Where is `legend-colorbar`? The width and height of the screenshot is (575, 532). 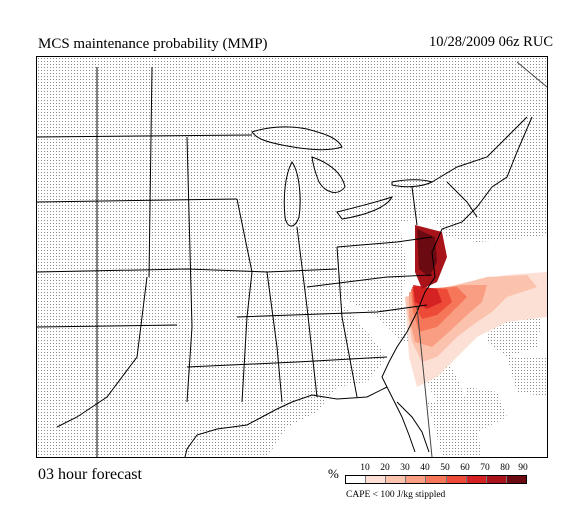 legend-colorbar is located at coordinates (436, 479).